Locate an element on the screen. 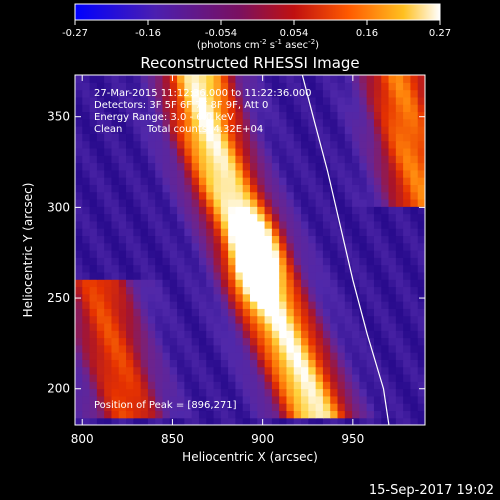 The width and height of the screenshot is (500, 500). chart-title: Reconstructed RHESSI Image is located at coordinates (249, 63).